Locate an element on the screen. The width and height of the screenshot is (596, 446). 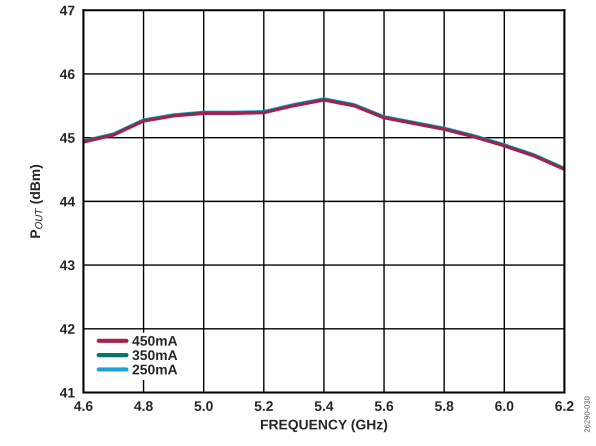
x-tick-label: 6.0 is located at coordinates (504, 406).